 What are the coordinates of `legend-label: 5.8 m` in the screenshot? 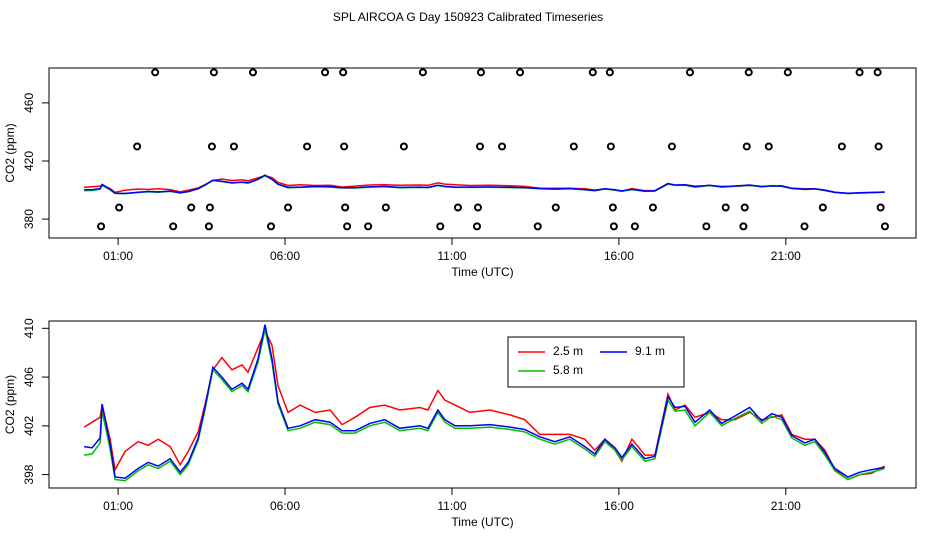 It's located at (568, 370).